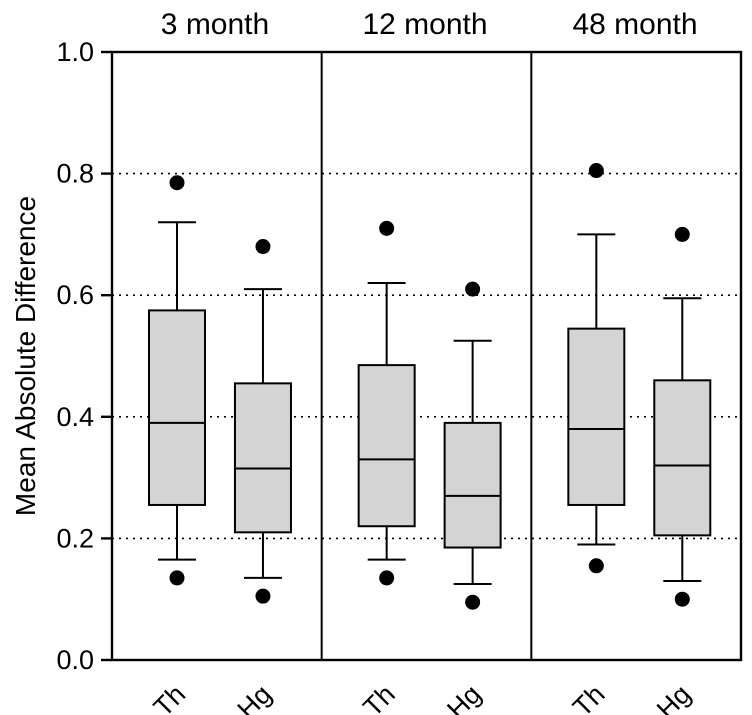  Describe the element at coordinates (472, 485) in the screenshot. I see `box-hg-12-month` at that location.